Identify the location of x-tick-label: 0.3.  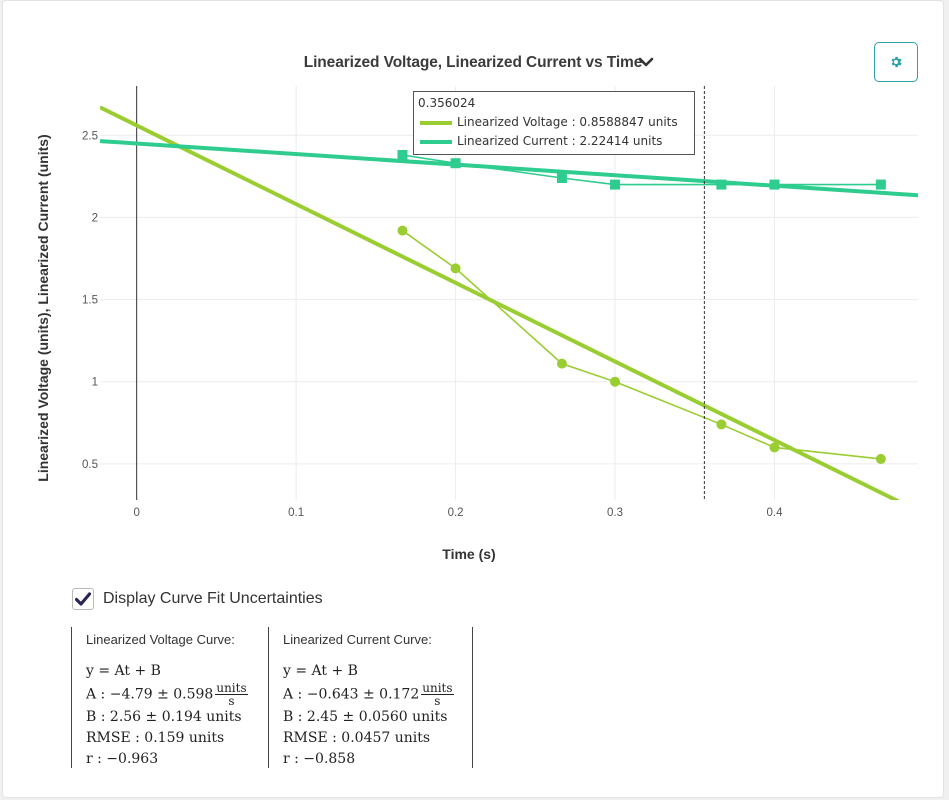
(615, 513).